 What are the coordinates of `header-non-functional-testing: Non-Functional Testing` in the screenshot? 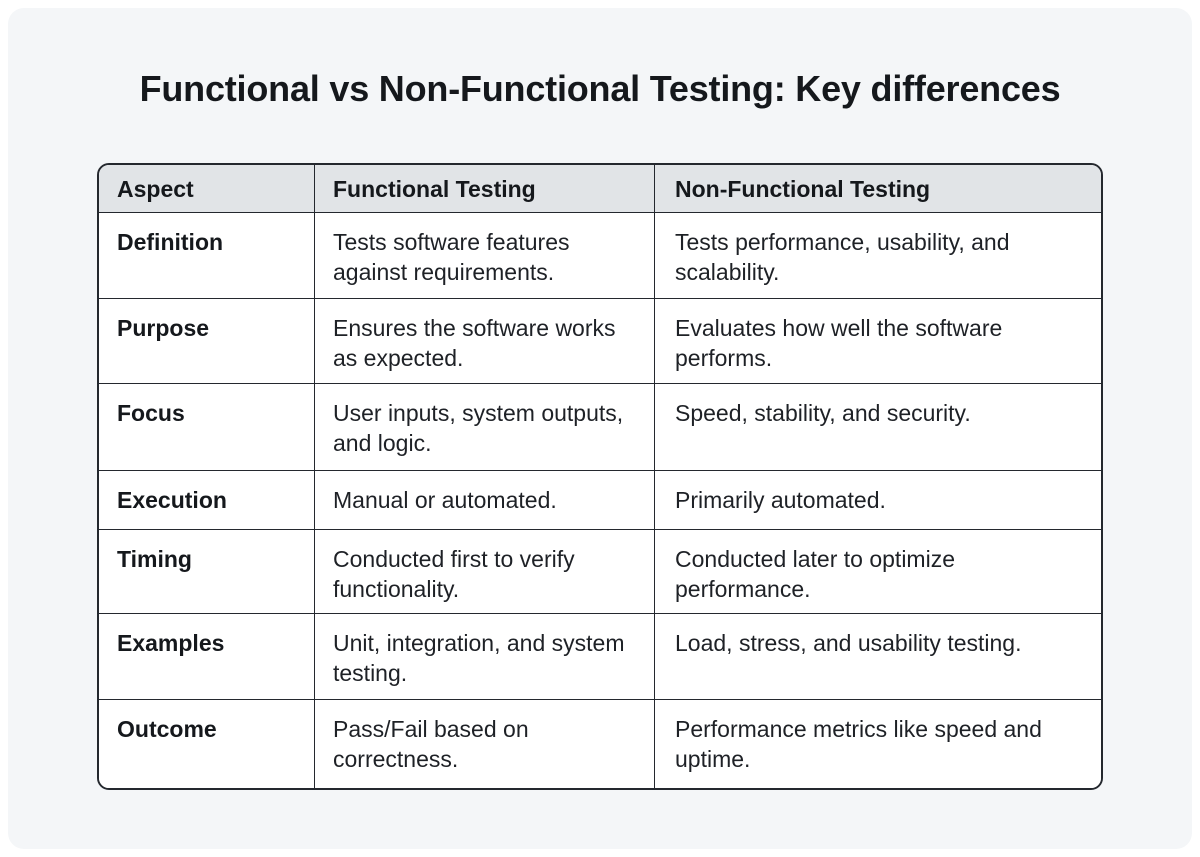 It's located at (878, 189).